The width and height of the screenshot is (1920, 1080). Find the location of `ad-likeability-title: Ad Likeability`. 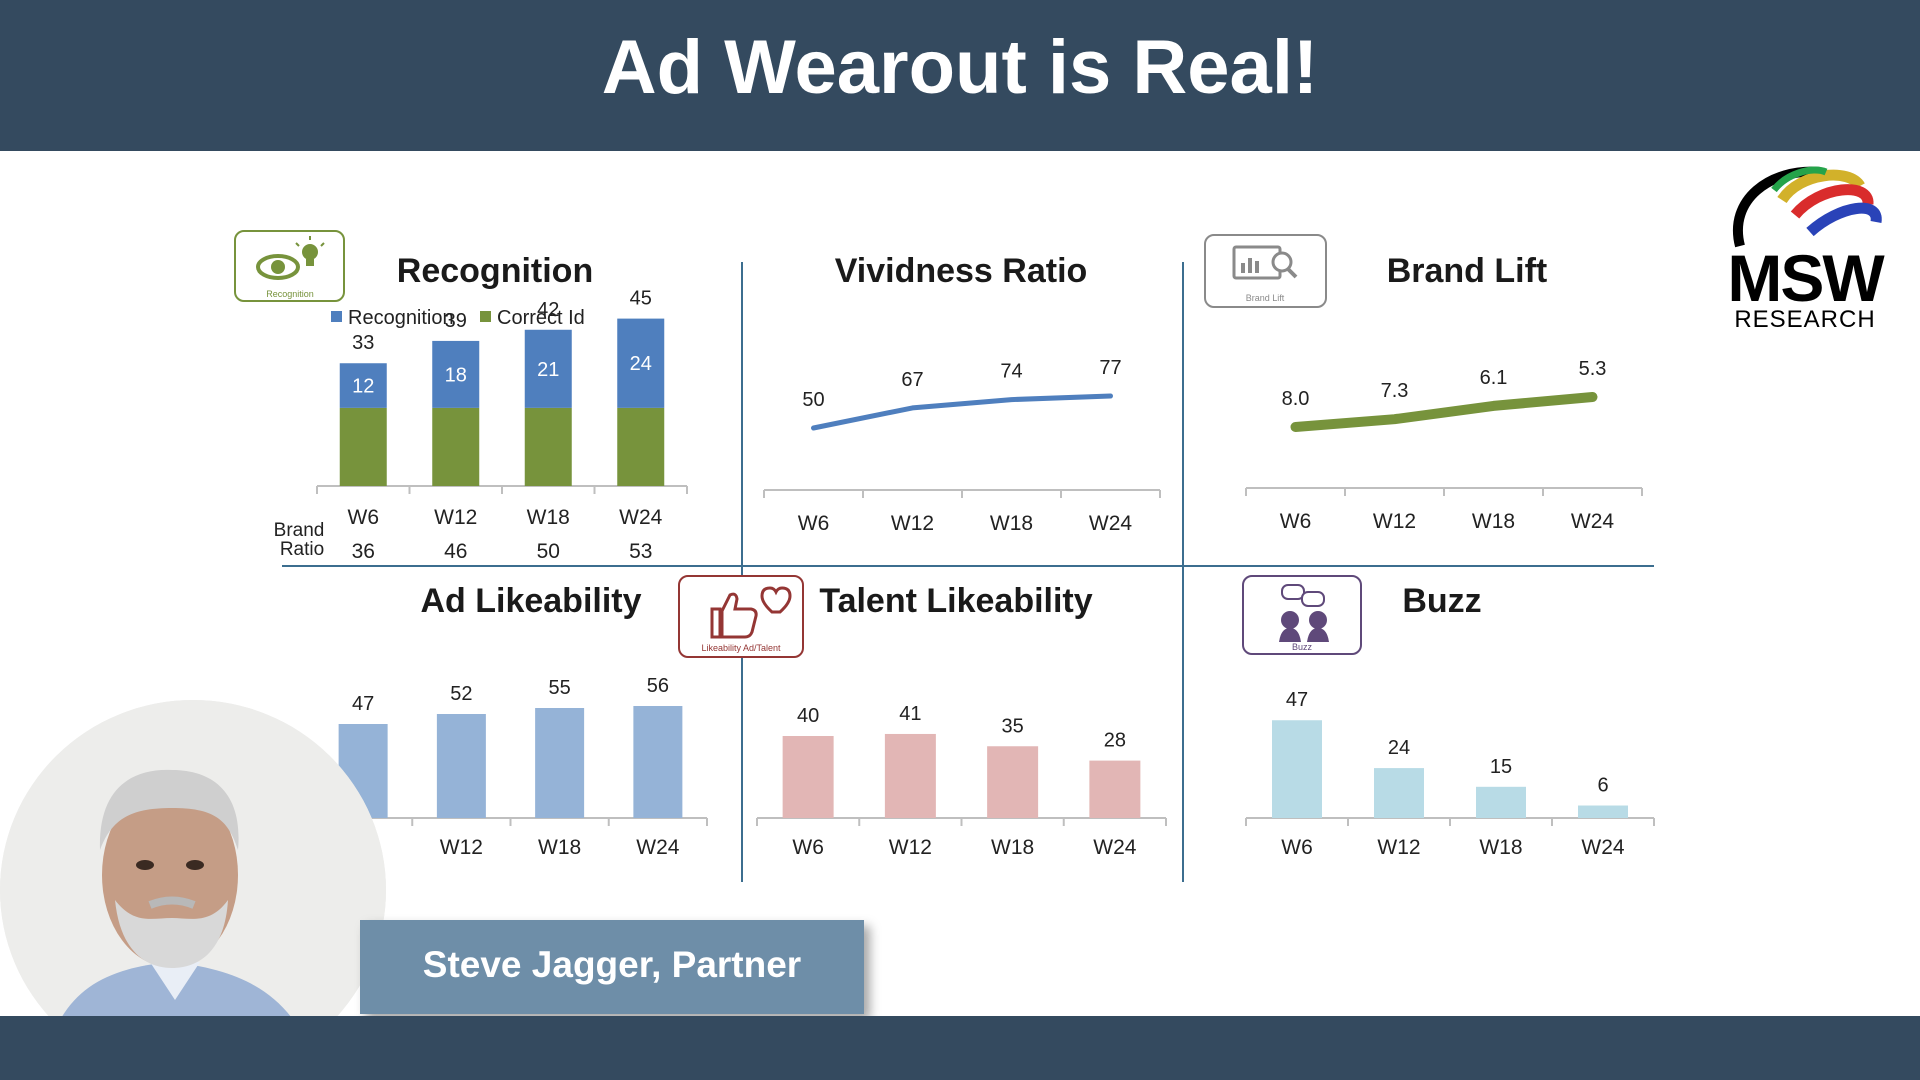

ad-likeability-title: Ad Likeability is located at coordinates (530, 601).